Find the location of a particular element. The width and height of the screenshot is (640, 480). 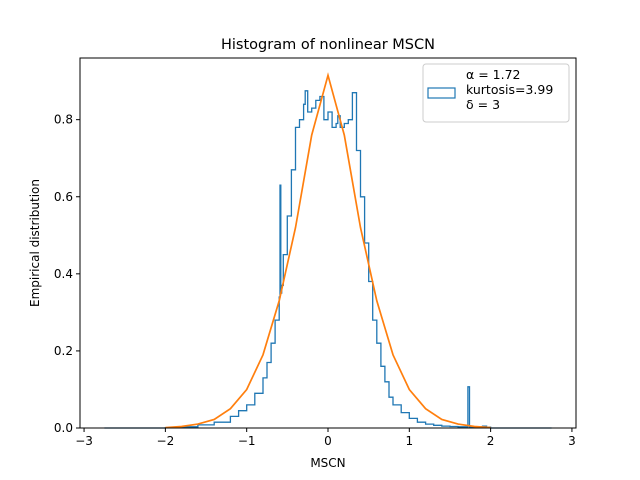

x-tick-label: 3 is located at coordinates (572, 441).